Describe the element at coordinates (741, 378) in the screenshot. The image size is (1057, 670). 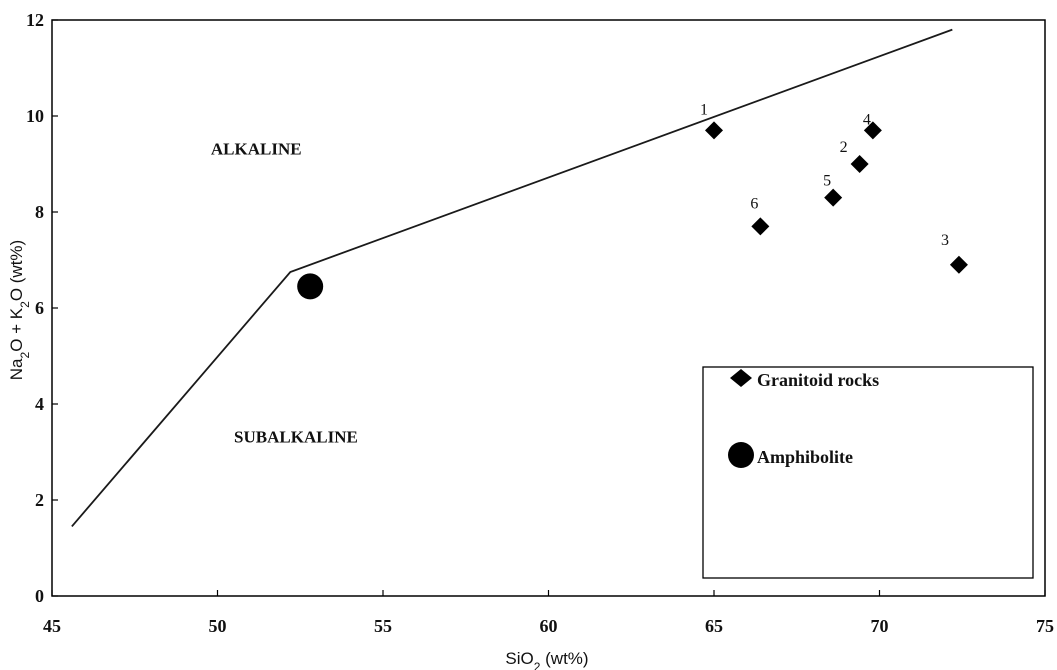
I see `legend-diamond-marker` at that location.